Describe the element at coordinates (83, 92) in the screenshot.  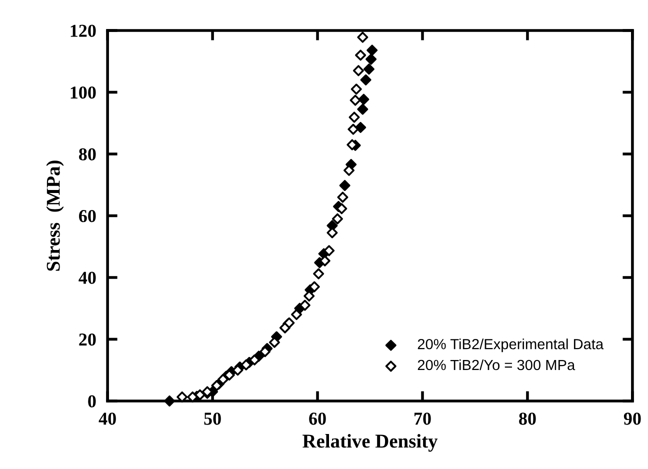
I see `y-tick-label: 100` at that location.